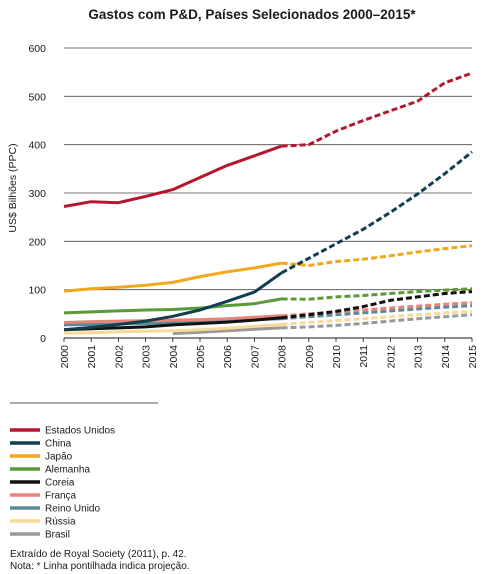 The image size is (493, 574). I want to click on series-line-russia, so click(172, 329).